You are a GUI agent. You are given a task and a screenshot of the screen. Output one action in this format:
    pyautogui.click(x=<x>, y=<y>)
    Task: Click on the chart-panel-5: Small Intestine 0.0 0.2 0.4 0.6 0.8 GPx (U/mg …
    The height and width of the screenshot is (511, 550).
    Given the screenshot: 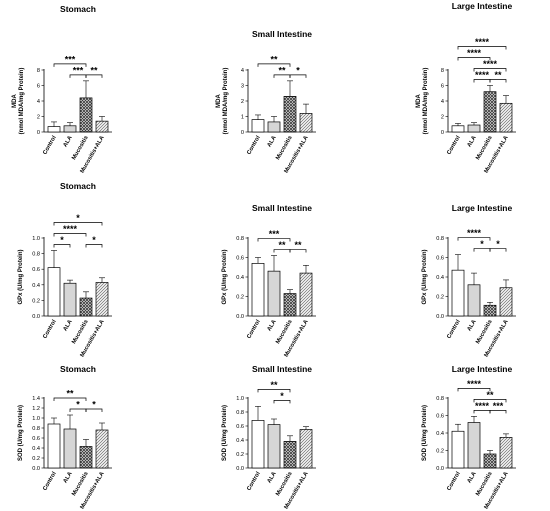 What is the action you would take?
    pyautogui.click(x=269, y=280)
    